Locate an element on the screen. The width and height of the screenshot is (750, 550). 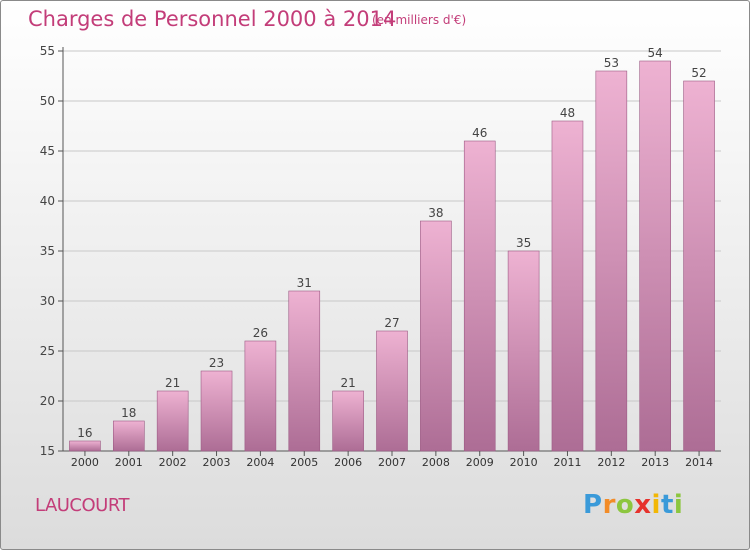
chart-title: Charges de Personnel 2000 à 2014 is located at coordinates (212, 19).